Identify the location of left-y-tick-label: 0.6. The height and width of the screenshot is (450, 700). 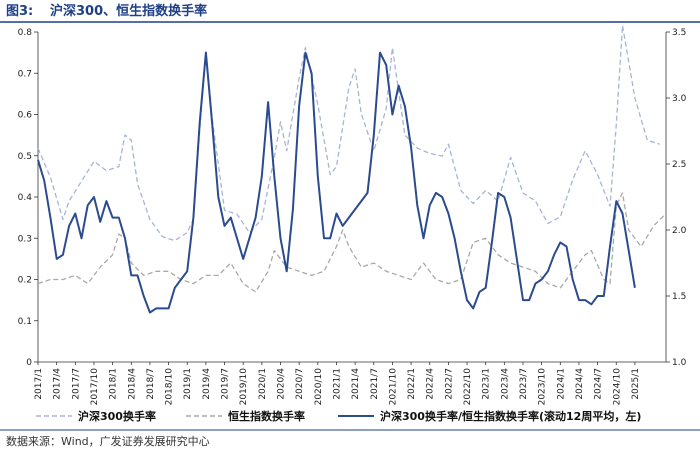
(25, 116).